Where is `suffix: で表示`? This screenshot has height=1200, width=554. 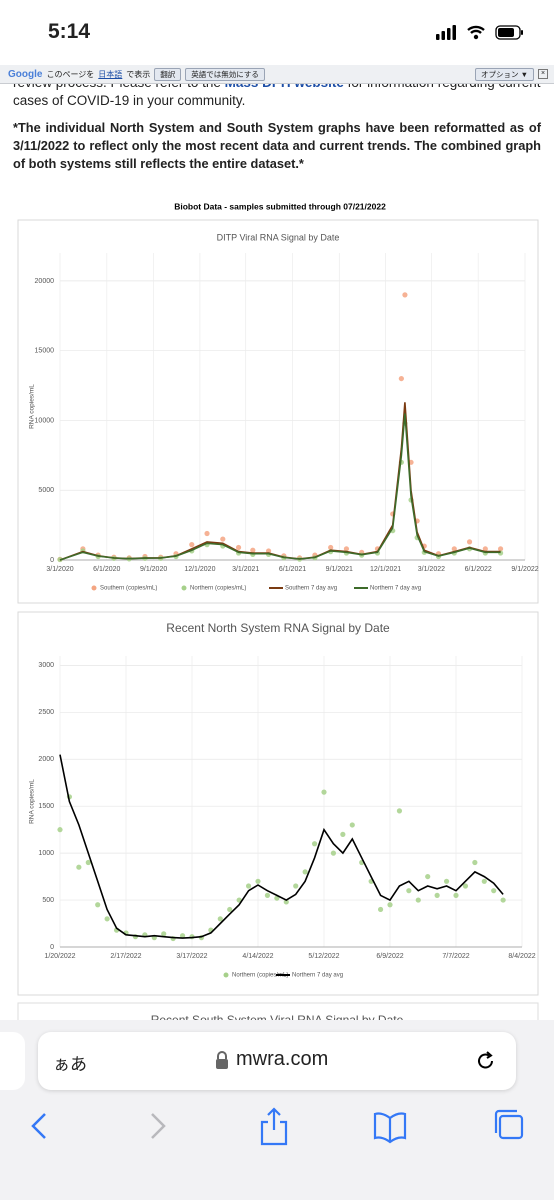
suffix: で表示 is located at coordinates (138, 74).